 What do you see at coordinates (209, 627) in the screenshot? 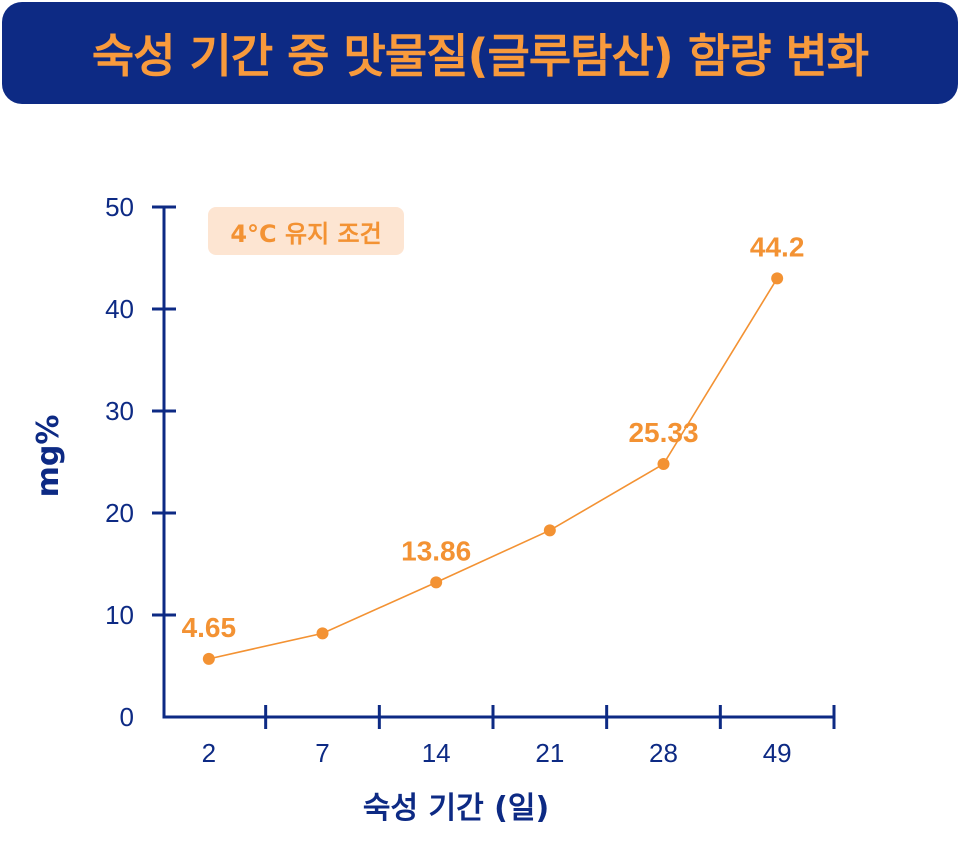
I see `data-label: 4.65` at bounding box center [209, 627].